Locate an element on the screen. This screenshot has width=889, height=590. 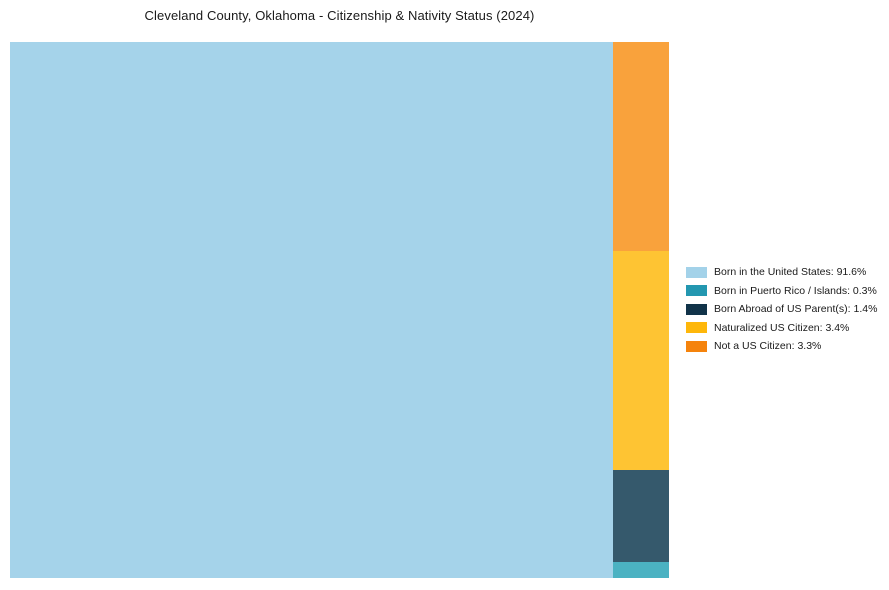
legend-item-born_pr: Born in Puerto Rico / Islands: 0.3% is located at coordinates (781, 291).